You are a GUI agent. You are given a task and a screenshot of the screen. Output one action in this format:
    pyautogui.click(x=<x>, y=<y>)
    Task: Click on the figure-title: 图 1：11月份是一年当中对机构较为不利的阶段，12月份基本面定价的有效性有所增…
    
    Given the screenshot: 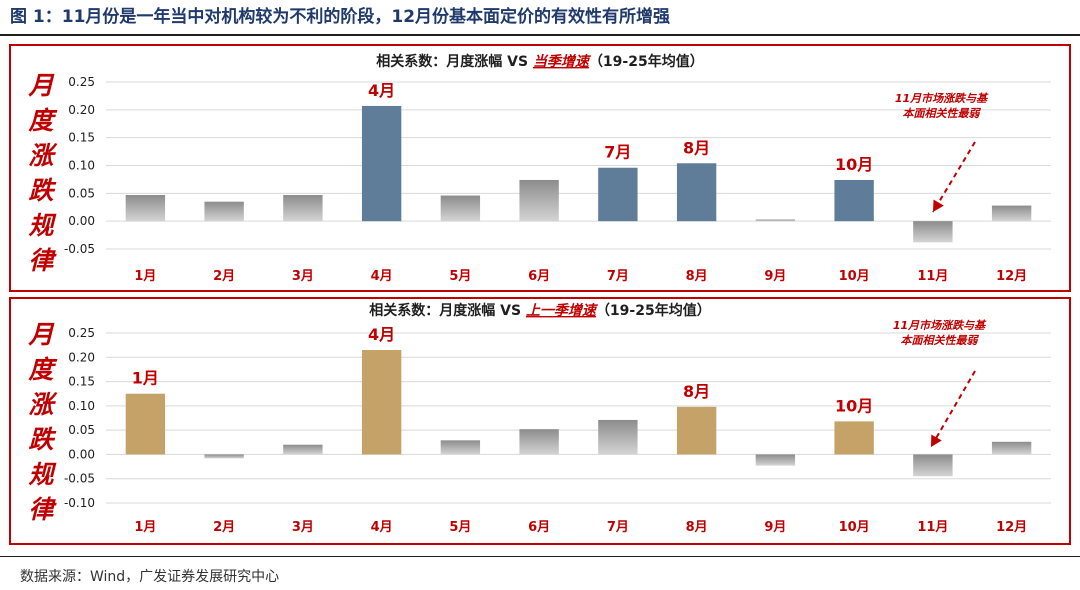 What is the action you would take?
    pyautogui.click(x=340, y=17)
    